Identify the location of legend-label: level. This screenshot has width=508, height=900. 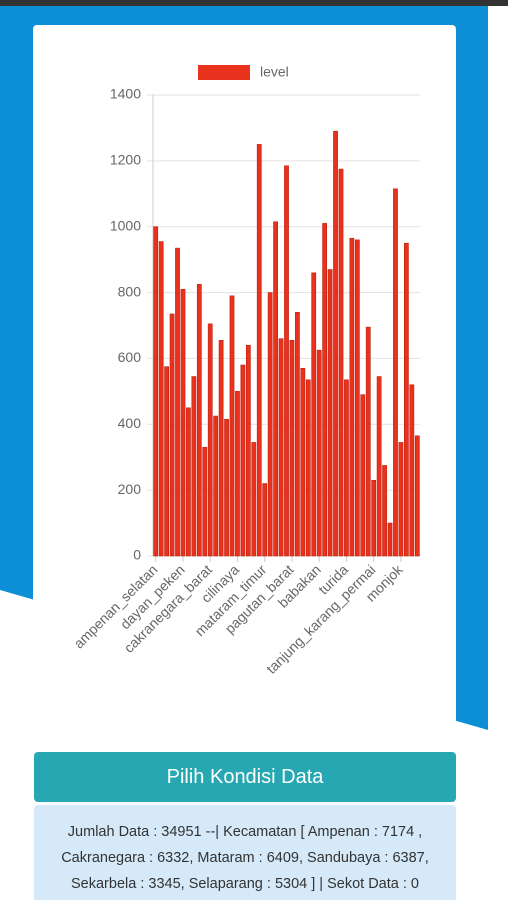
(274, 72).